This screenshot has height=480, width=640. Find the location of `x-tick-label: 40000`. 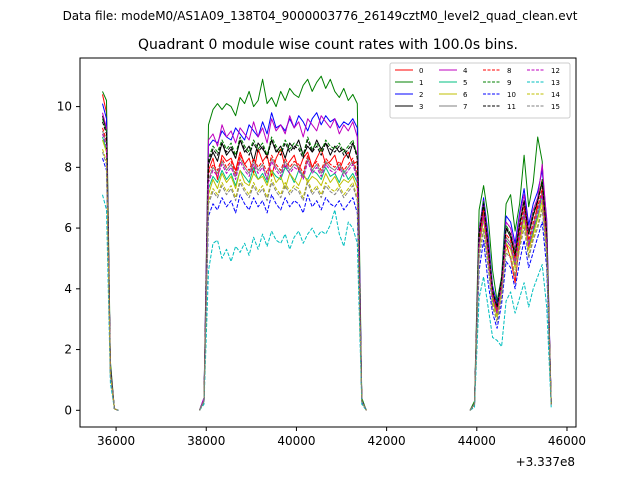

x-tick-label: 40000 is located at coordinates (296, 441).